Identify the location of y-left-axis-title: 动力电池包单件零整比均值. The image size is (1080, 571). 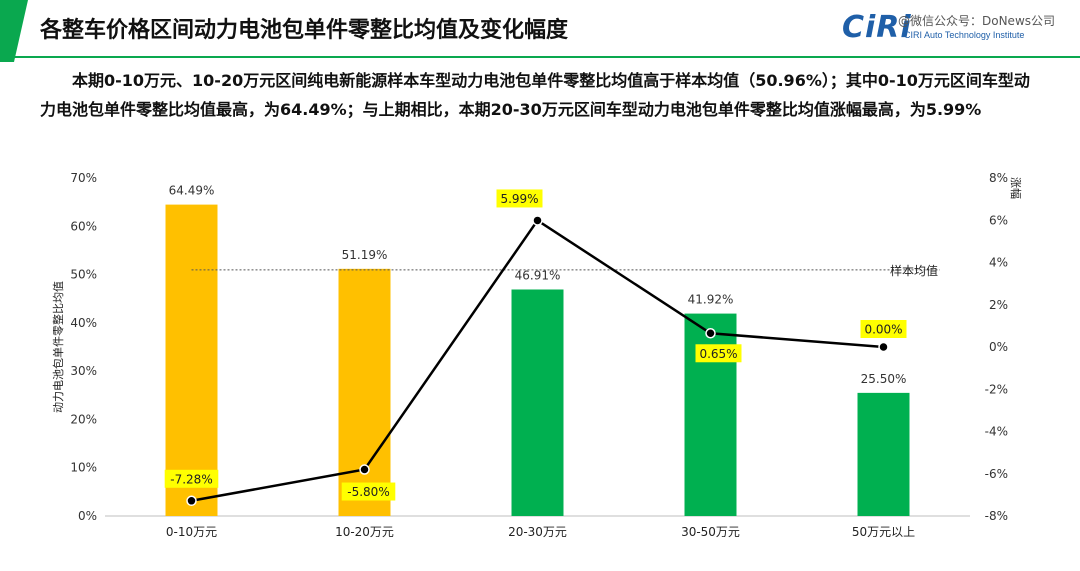
(58, 347).